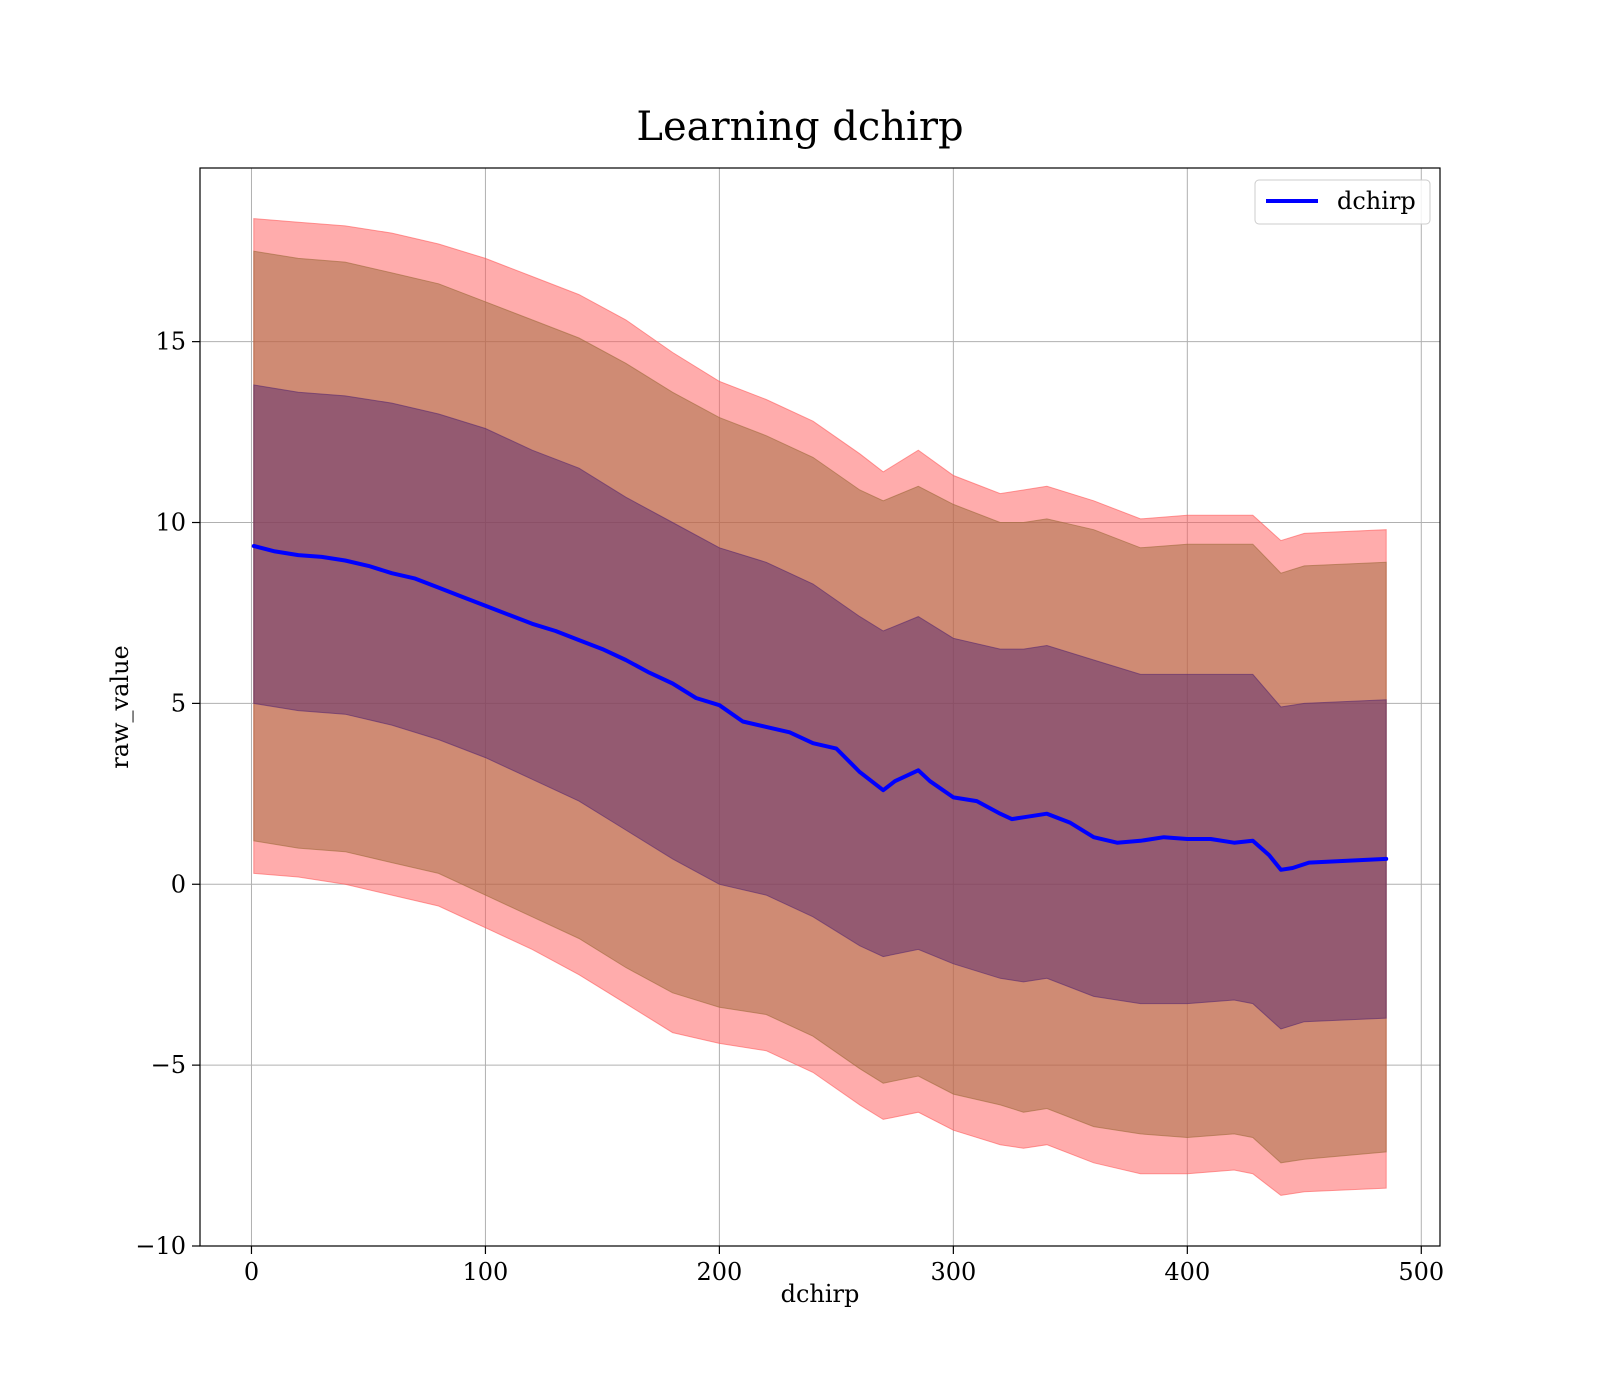  I want to click on legend-box, so click(1342, 202).